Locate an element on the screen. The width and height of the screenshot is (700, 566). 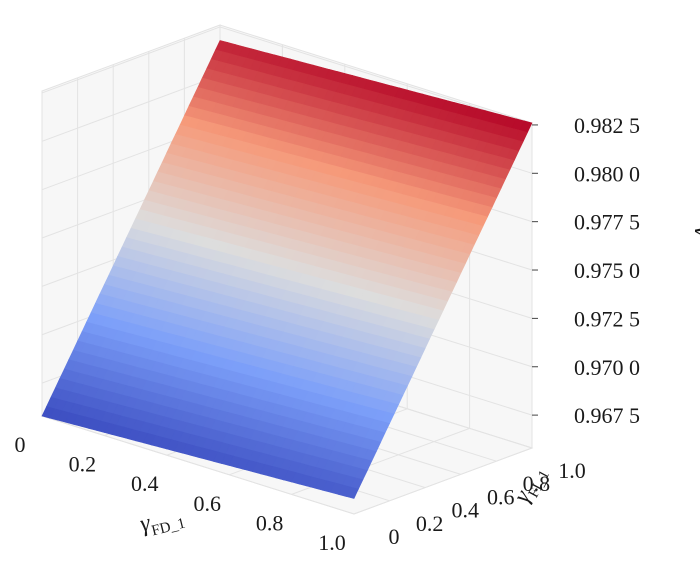
y-axis-label: γFI_1 is located at coordinates (531, 484).